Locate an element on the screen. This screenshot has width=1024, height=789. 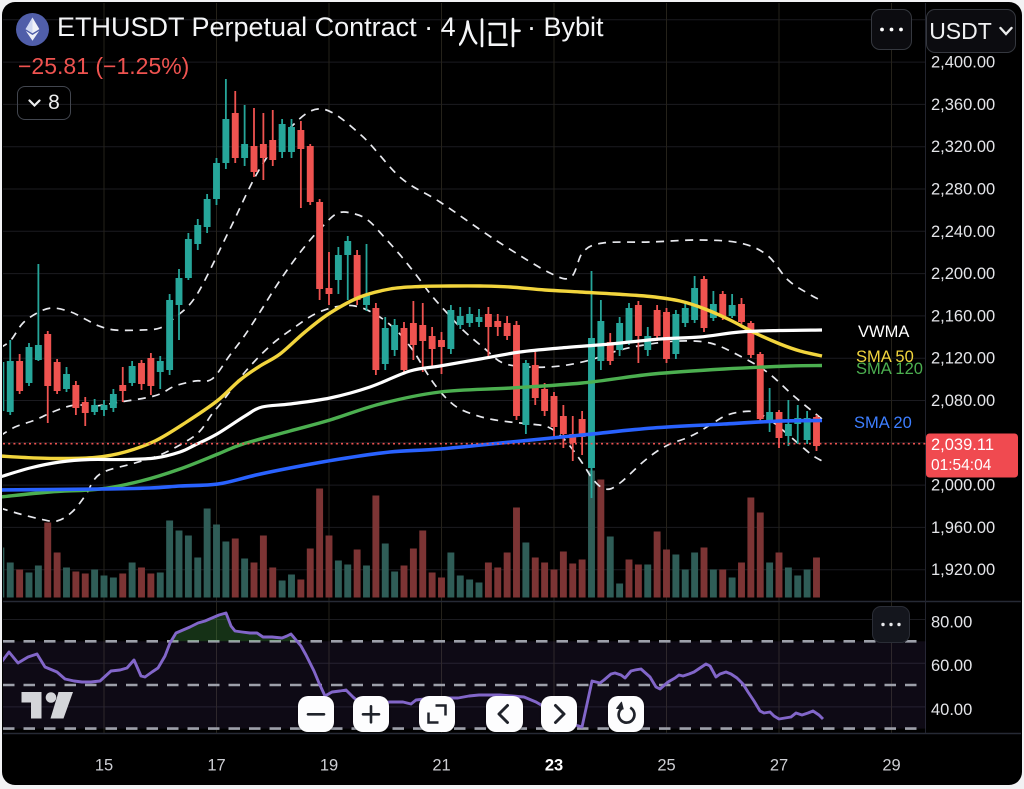
svg-text: VWMA is located at coordinates (883, 332).